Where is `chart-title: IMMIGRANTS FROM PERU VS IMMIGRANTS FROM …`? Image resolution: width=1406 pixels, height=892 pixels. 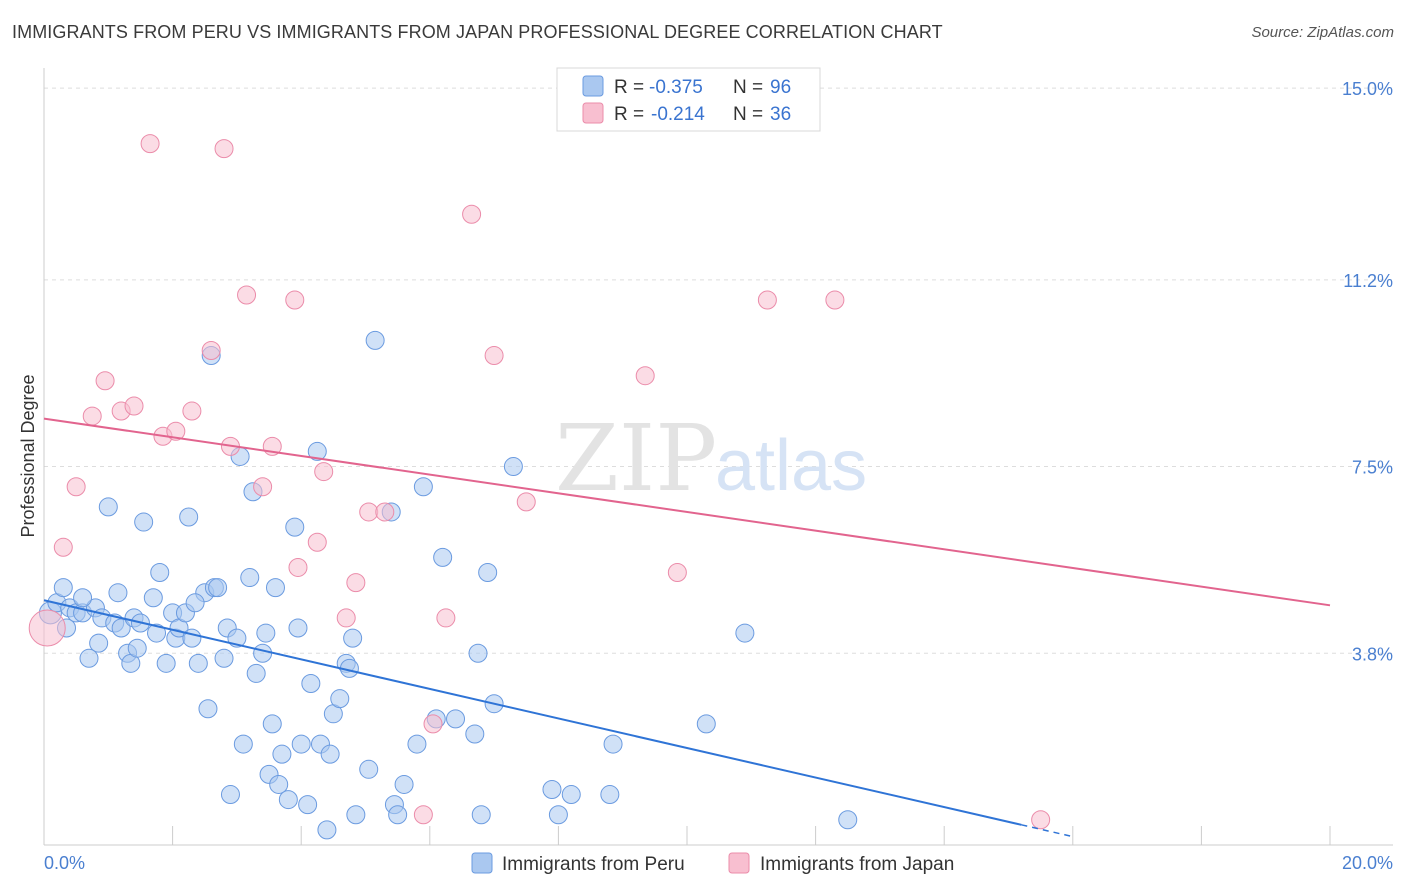
chart-title: IMMIGRANTS FROM PERU VS IMMIGRANTS FROM … is located at coordinates (477, 32).